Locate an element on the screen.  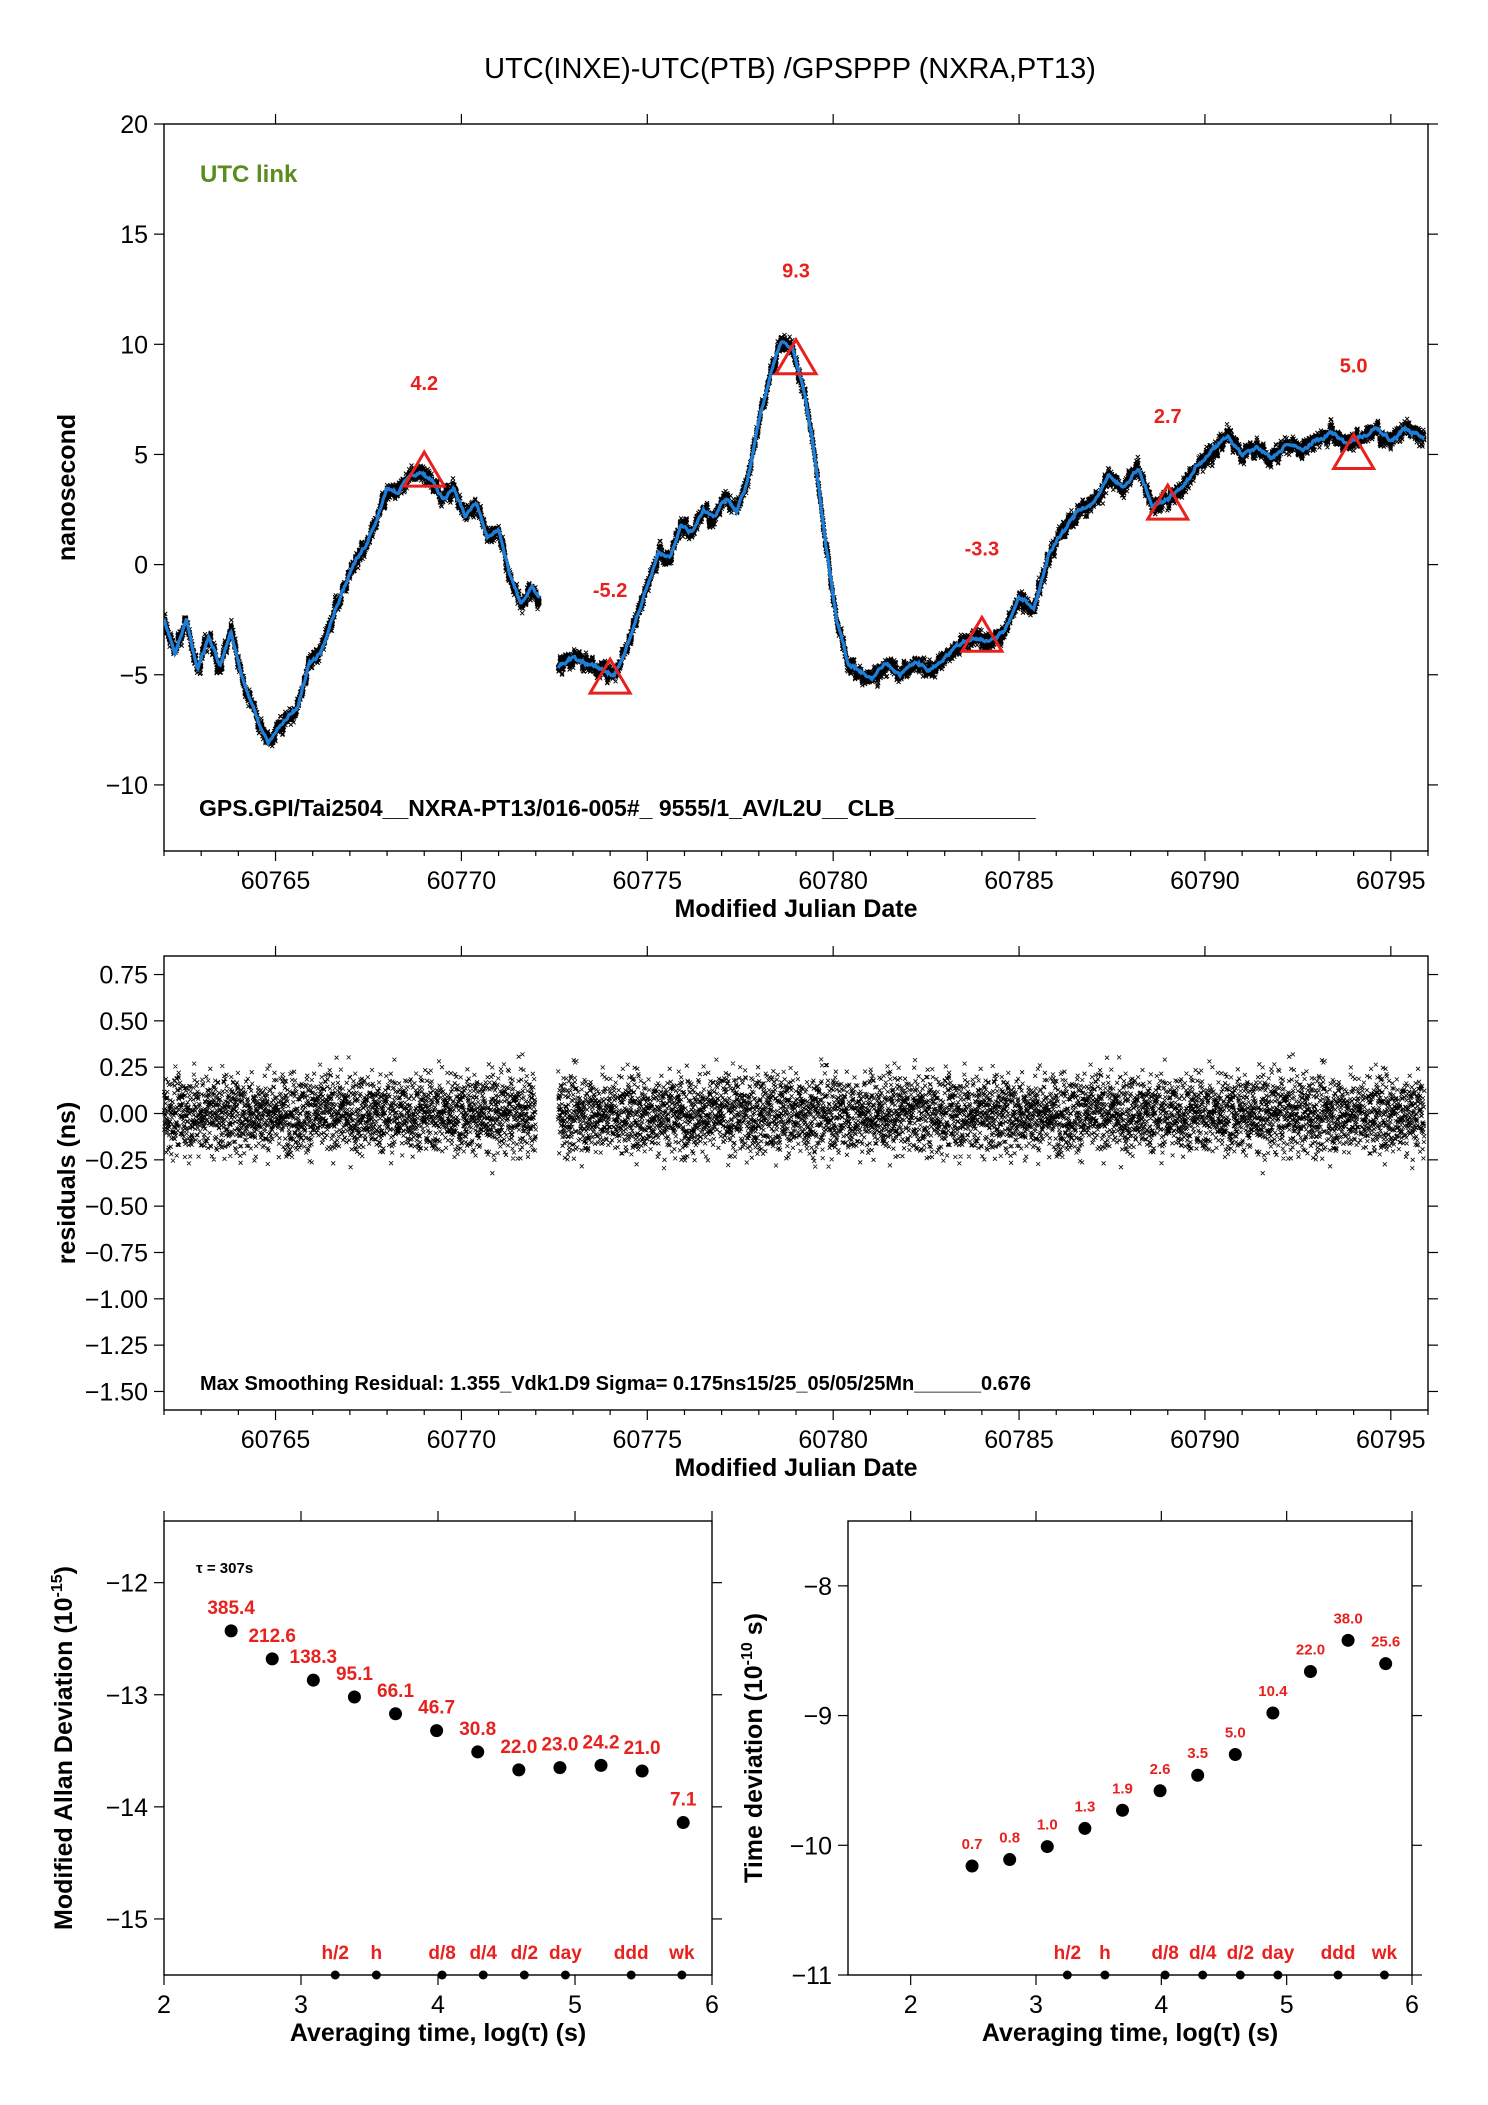
period-marker-label: d/2 is located at coordinates (1240, 1953).